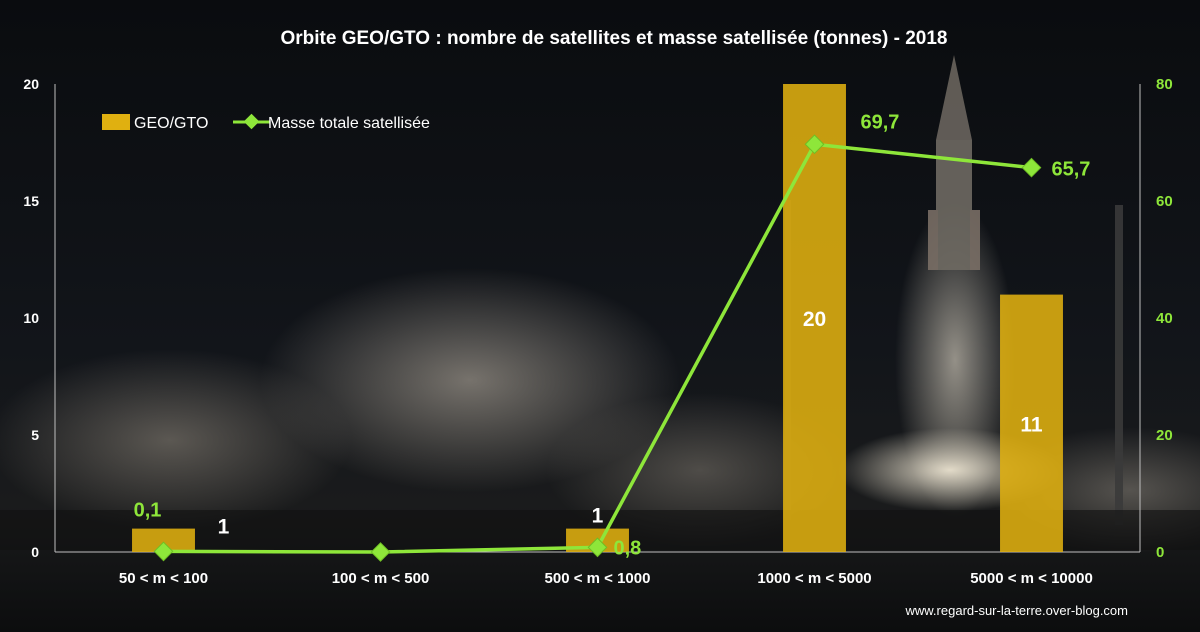  I want to click on category-label-2: 500 < m < 1000, so click(598, 578).